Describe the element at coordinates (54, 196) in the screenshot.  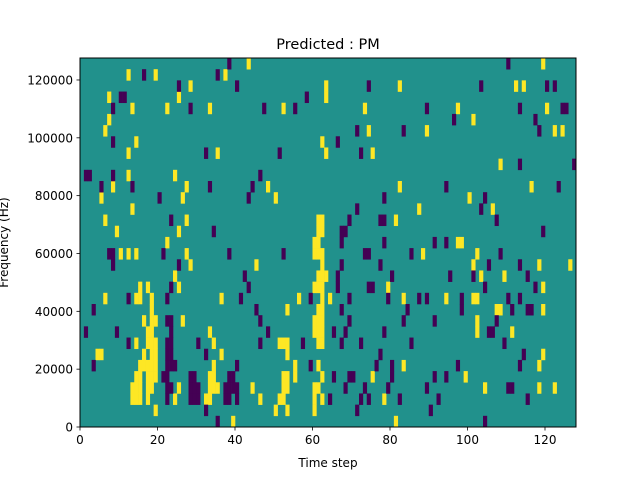
I see `y-tick-label: 80000` at that location.